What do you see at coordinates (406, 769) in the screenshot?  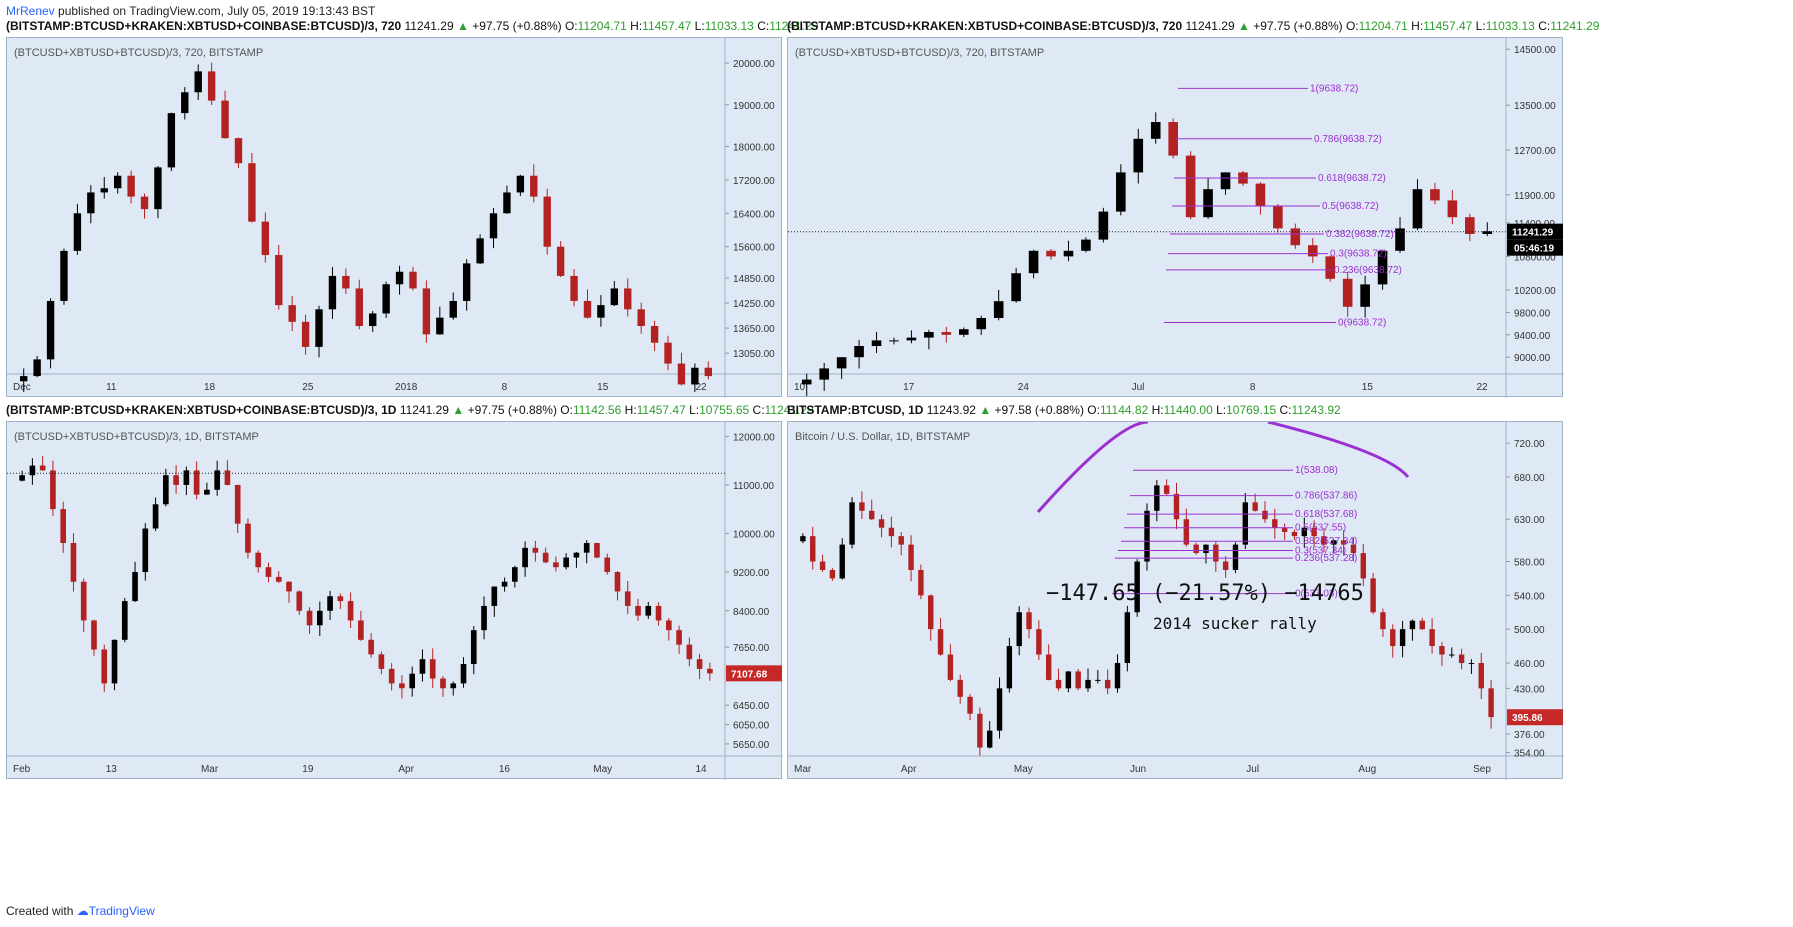 I see `x-tick-label: Apr` at bounding box center [406, 769].